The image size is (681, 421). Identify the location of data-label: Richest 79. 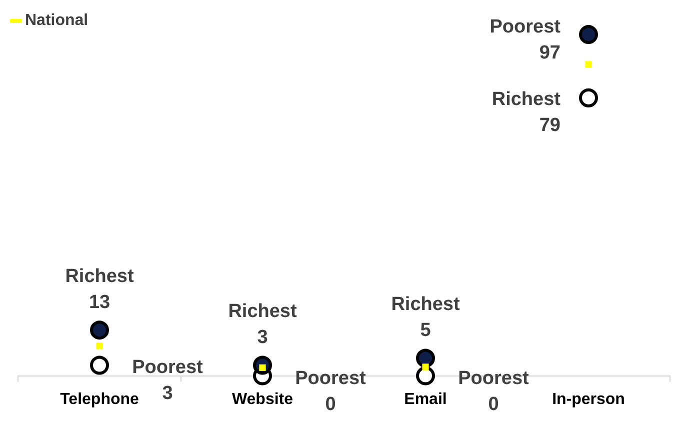
(527, 112).